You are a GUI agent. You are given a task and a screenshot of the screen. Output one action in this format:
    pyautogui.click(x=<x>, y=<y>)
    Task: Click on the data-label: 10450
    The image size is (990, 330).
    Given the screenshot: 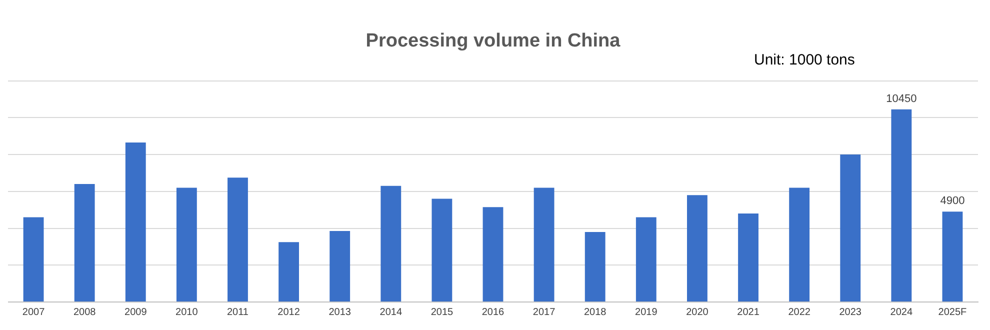 What is the action you would take?
    pyautogui.click(x=901, y=98)
    